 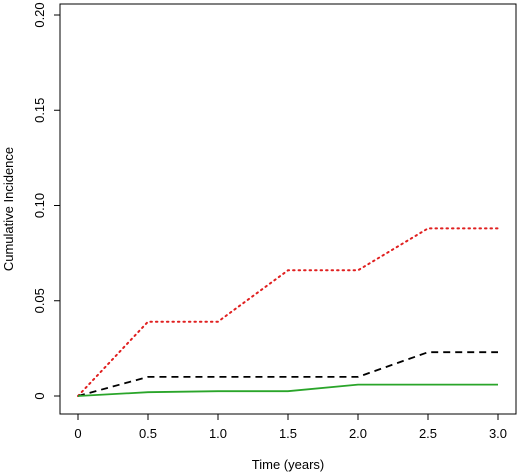 I want to click on x-tick-label: 0.5, so click(x=148, y=433).